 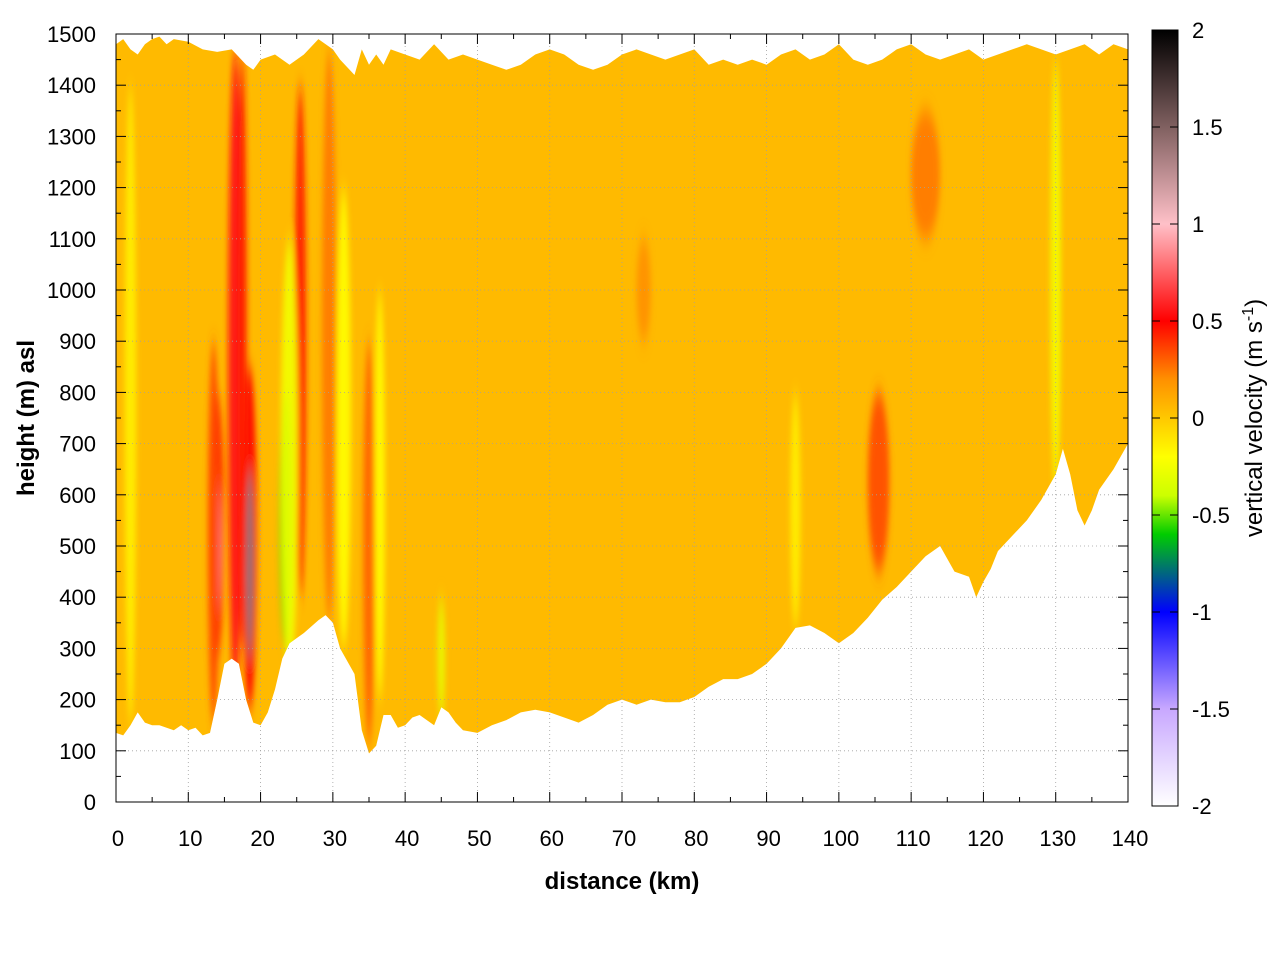 What do you see at coordinates (1198, 30) in the screenshot?
I see `colorbar-tick-label: 2` at bounding box center [1198, 30].